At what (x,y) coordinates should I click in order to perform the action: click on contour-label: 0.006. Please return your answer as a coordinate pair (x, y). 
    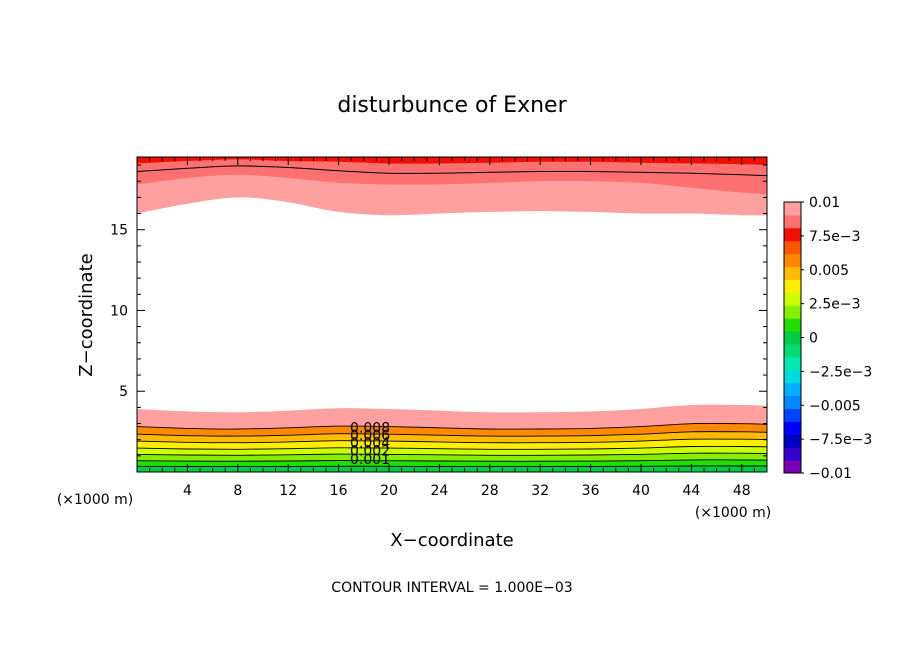
    Looking at the image, I should click on (370, 436).